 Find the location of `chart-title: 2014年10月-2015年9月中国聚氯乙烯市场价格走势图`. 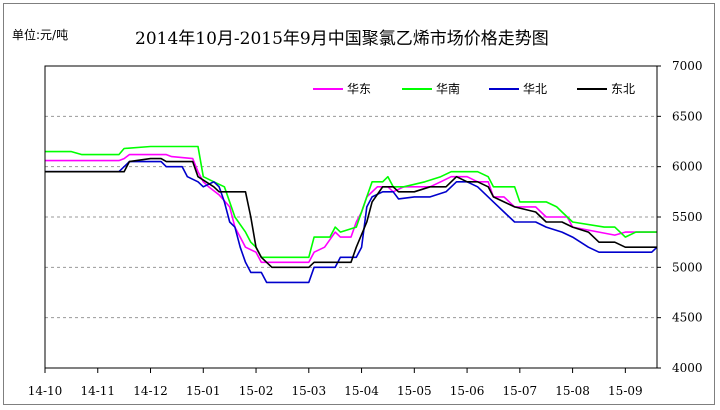

chart-title: 2014年10月-2015年9月中国聚氯乙烯市场价格走势图 is located at coordinates (342, 39).